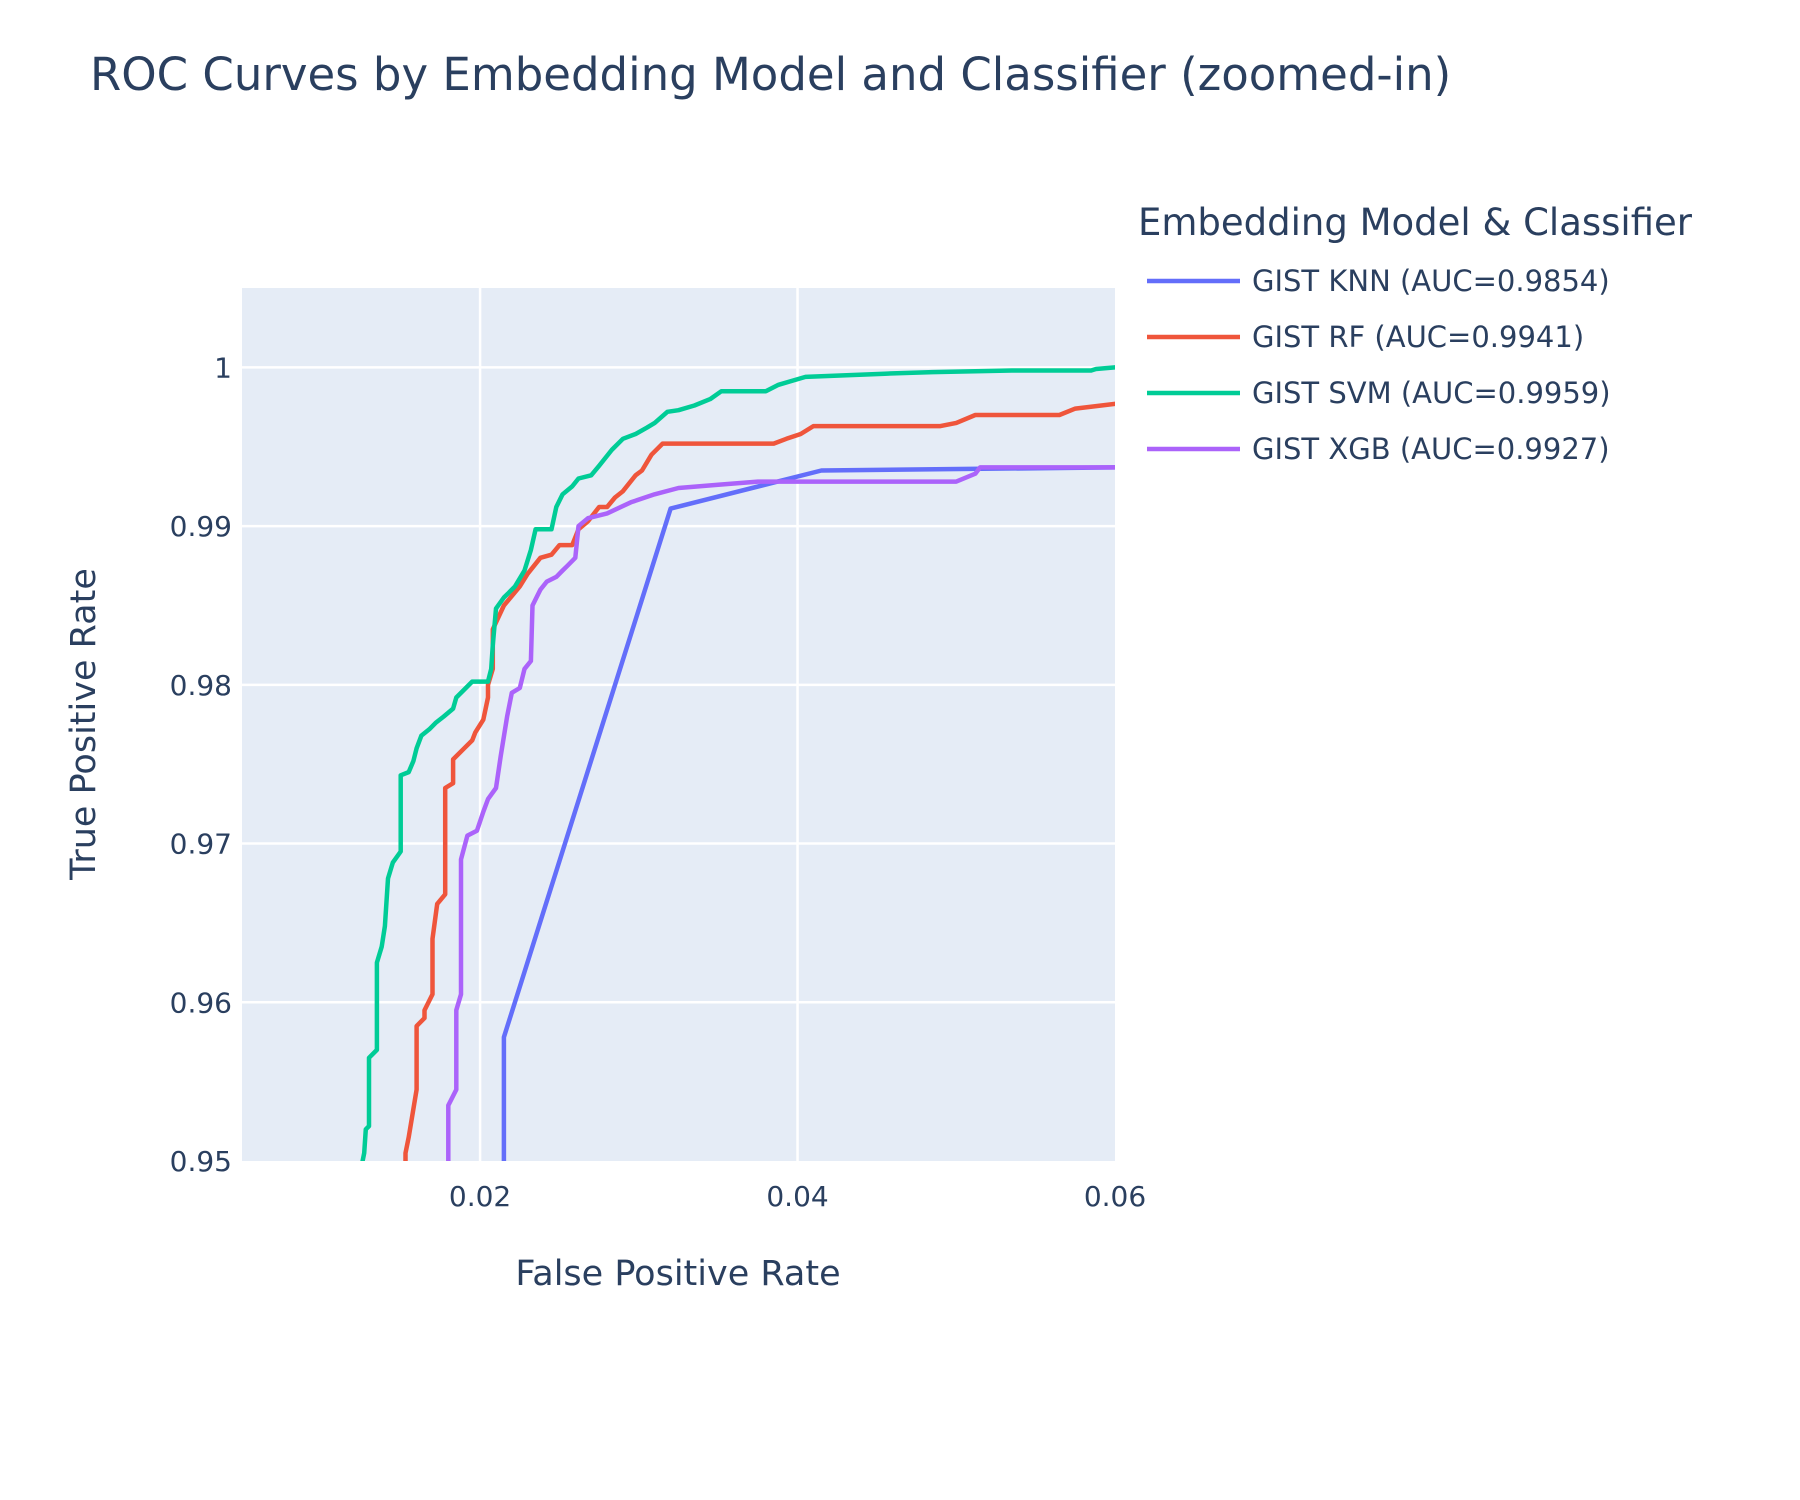 The width and height of the screenshot is (1800, 1500). I want to click on legend-label-2: GIST SVM (AUC=0.9959), so click(1431, 393).